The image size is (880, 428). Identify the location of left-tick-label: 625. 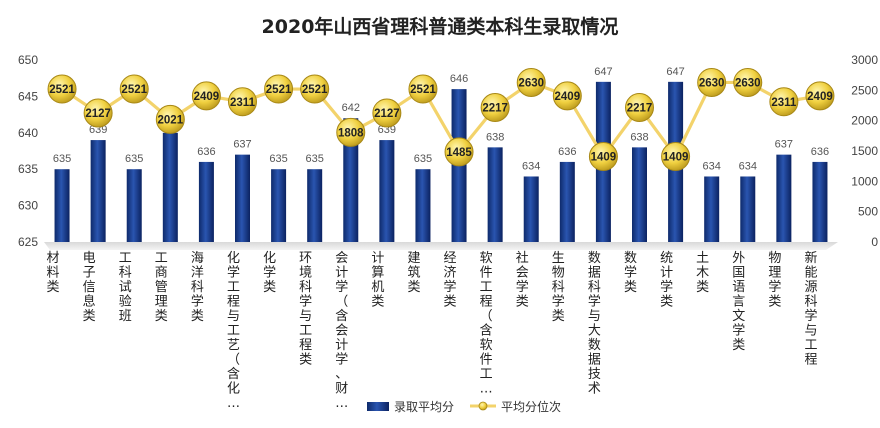
(28, 242).